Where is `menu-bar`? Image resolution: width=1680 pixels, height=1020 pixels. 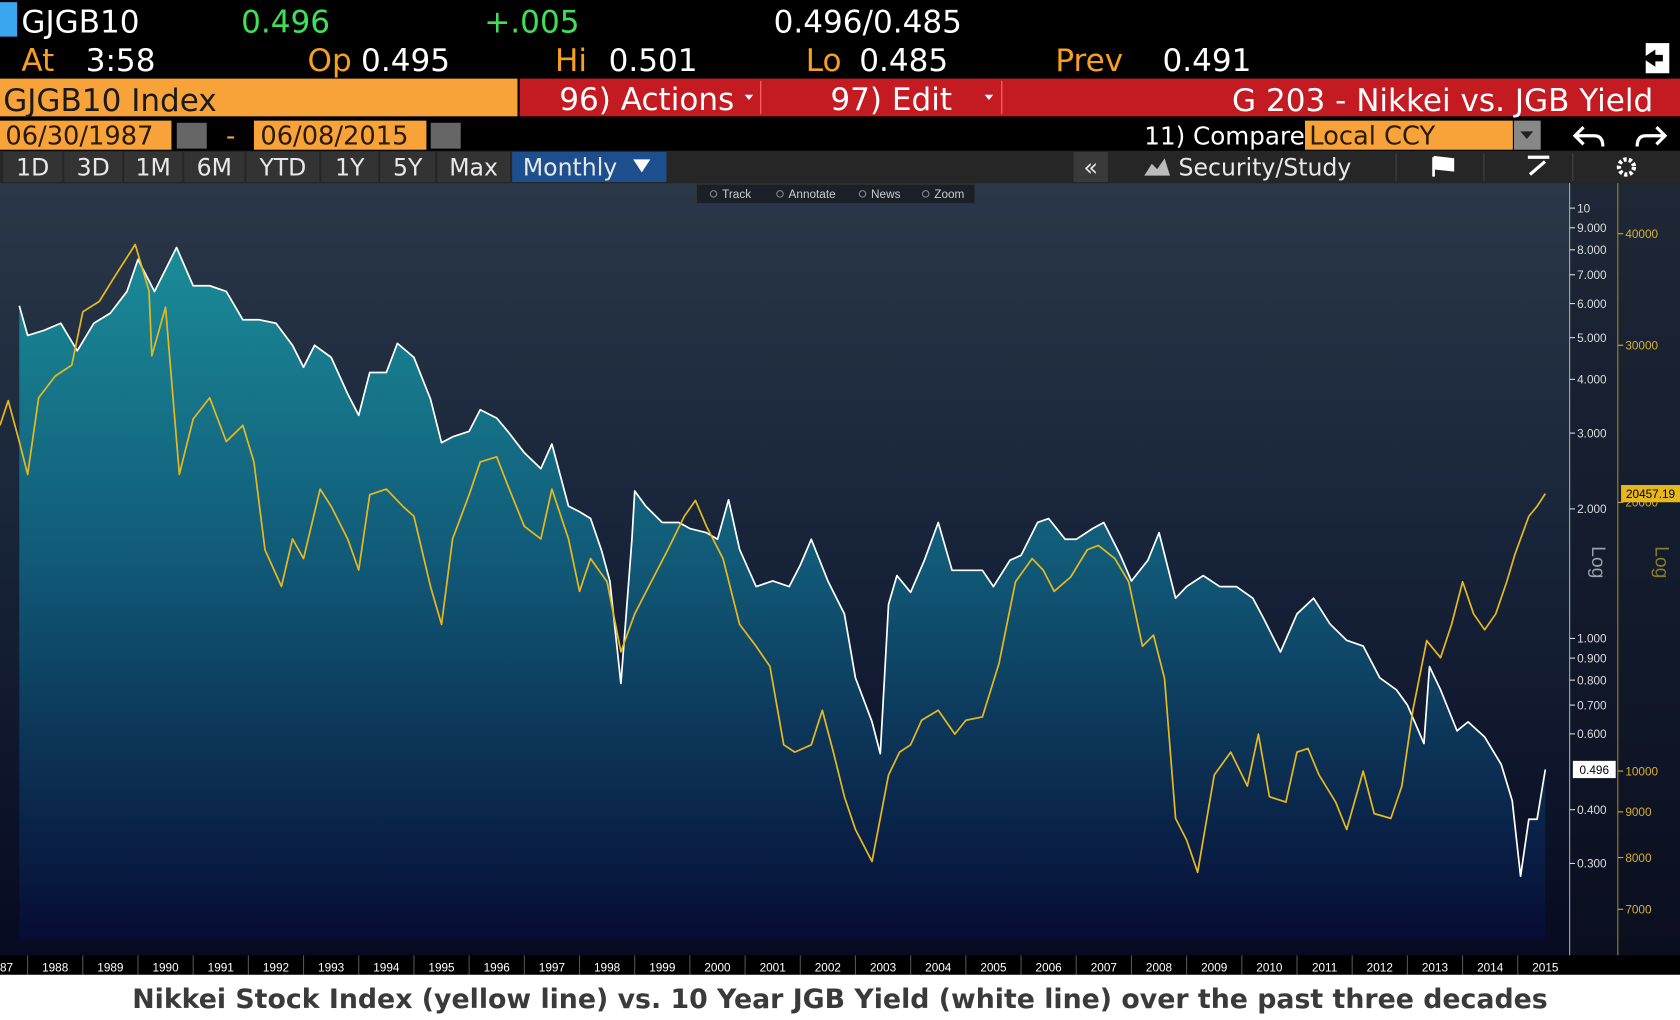
menu-bar is located at coordinates (1099, 97).